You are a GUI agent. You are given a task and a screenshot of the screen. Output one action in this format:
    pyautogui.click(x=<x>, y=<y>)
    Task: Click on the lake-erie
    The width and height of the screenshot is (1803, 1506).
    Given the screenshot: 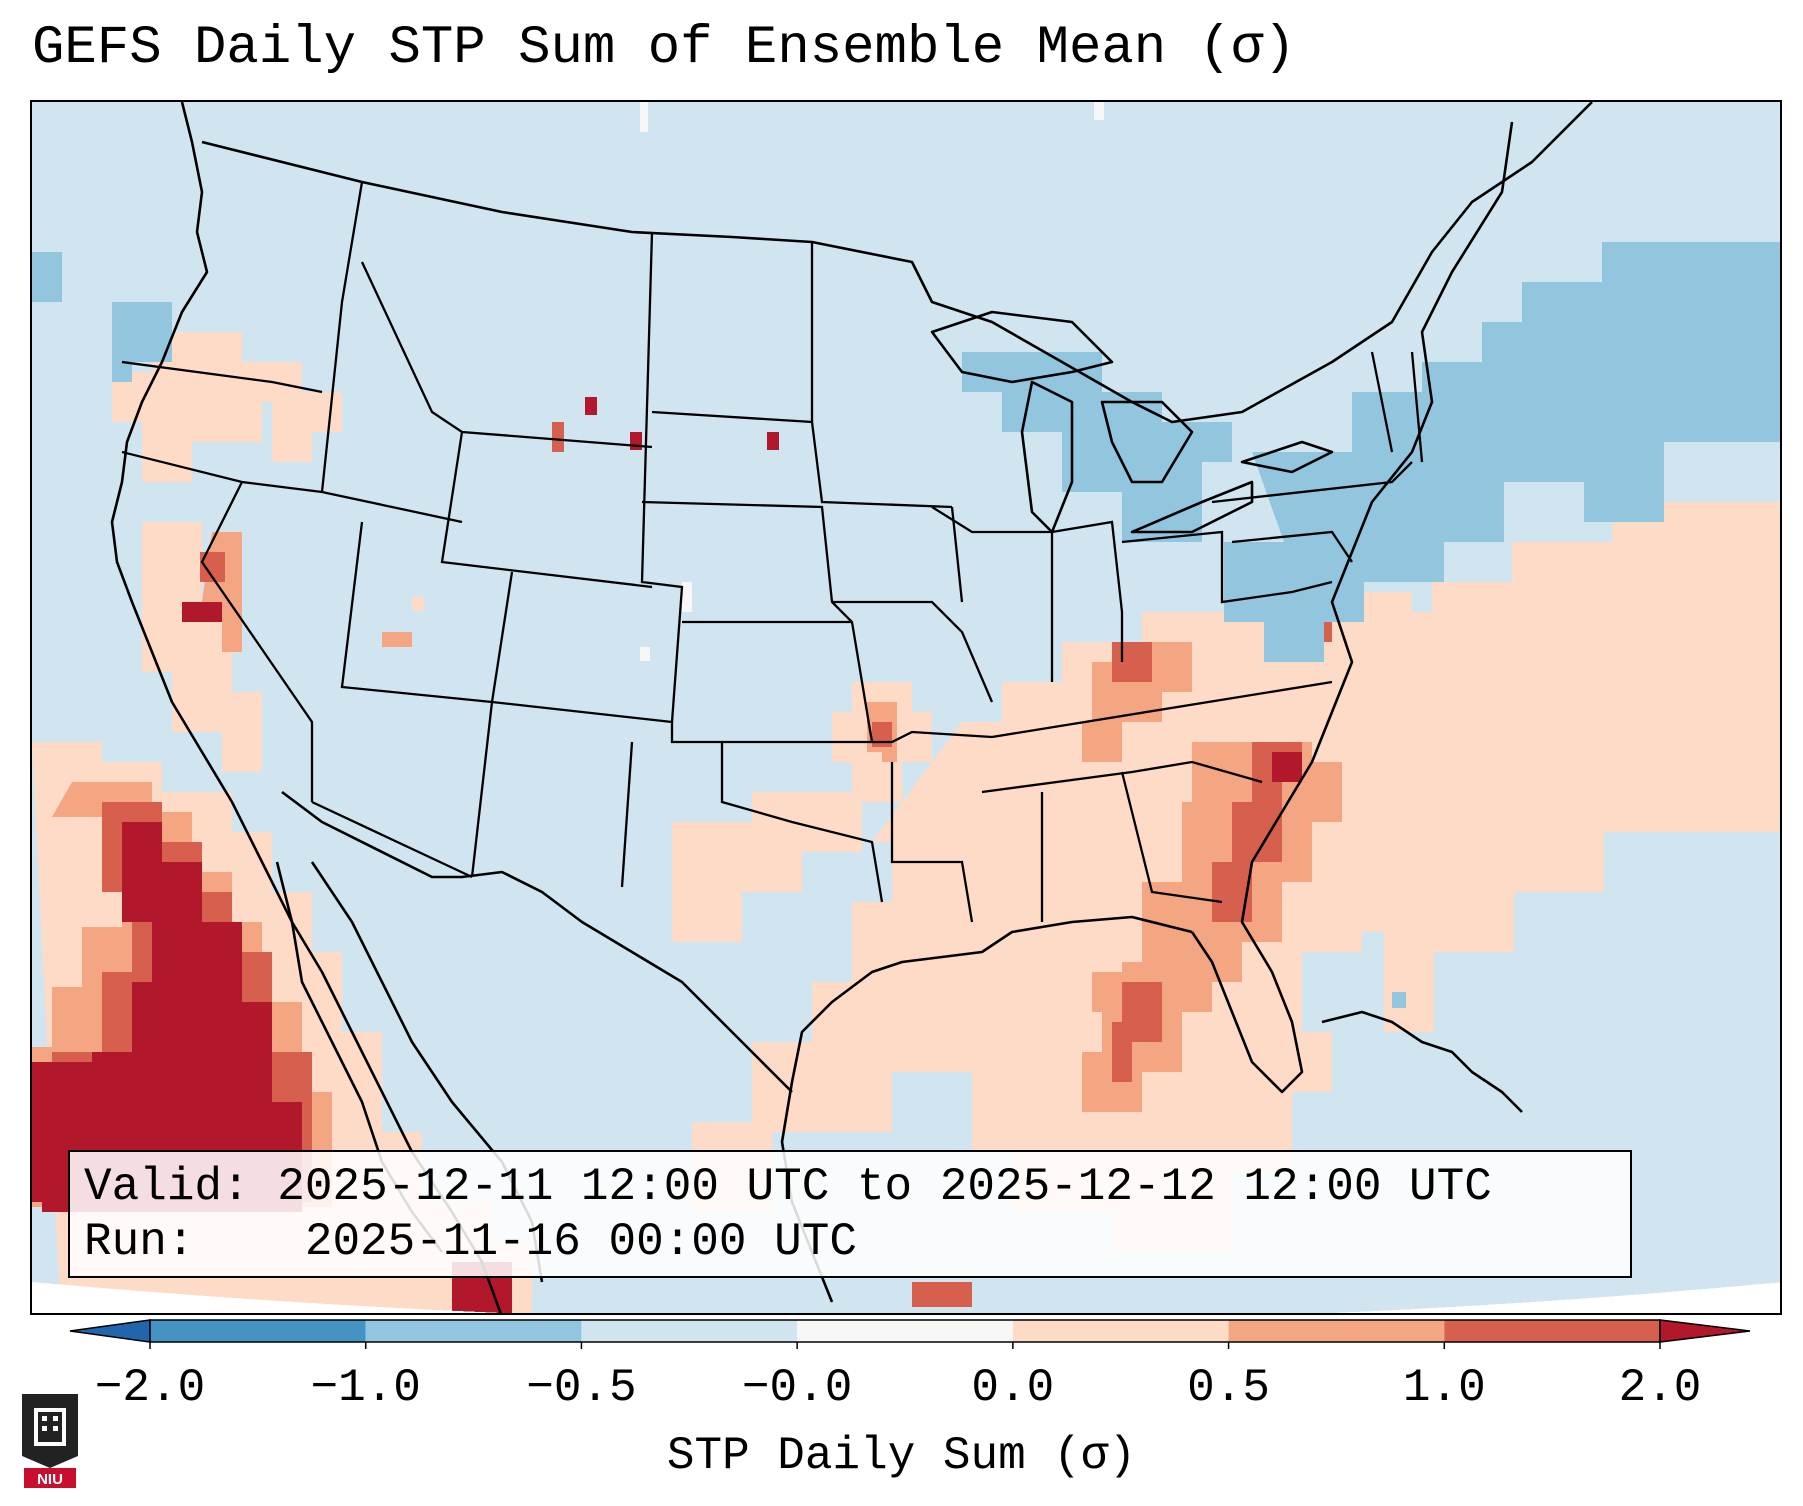 What is the action you would take?
    pyautogui.click(x=1192, y=507)
    